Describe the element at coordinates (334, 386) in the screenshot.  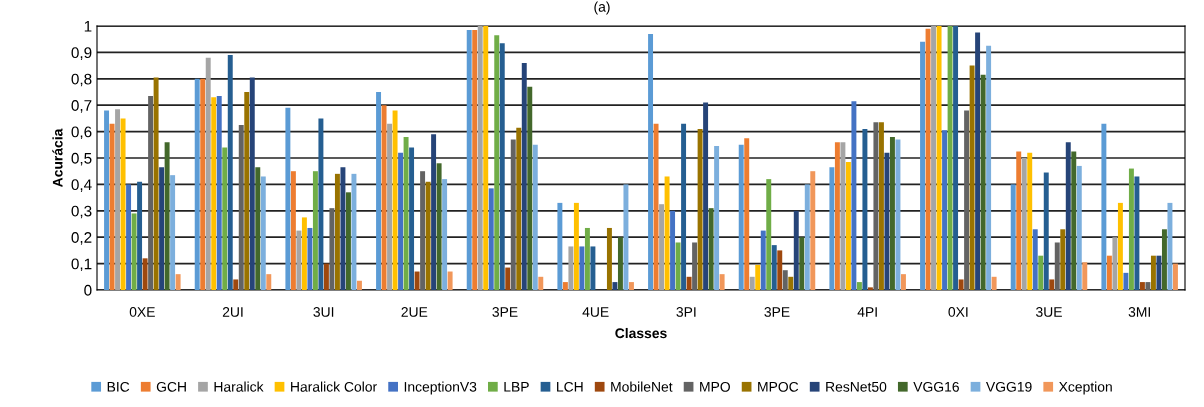
I see `legend-label: Haralick Color` at that location.